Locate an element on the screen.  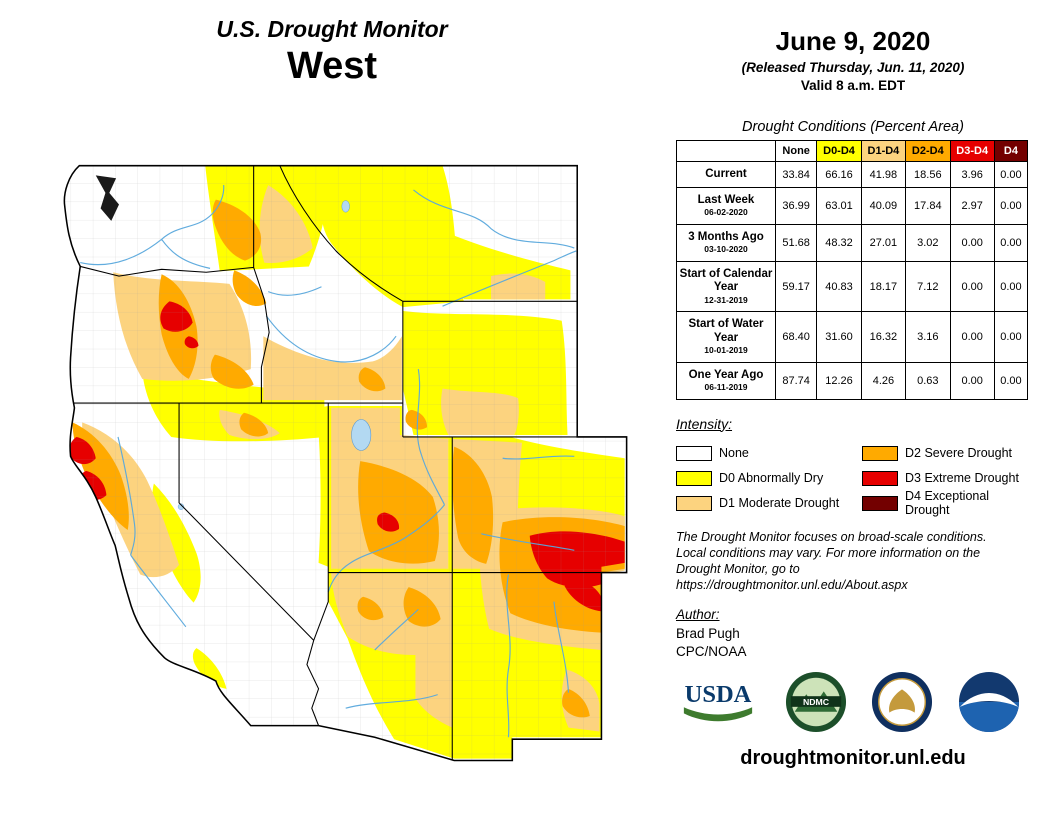
value-cell: 0.63 is located at coordinates (928, 380).